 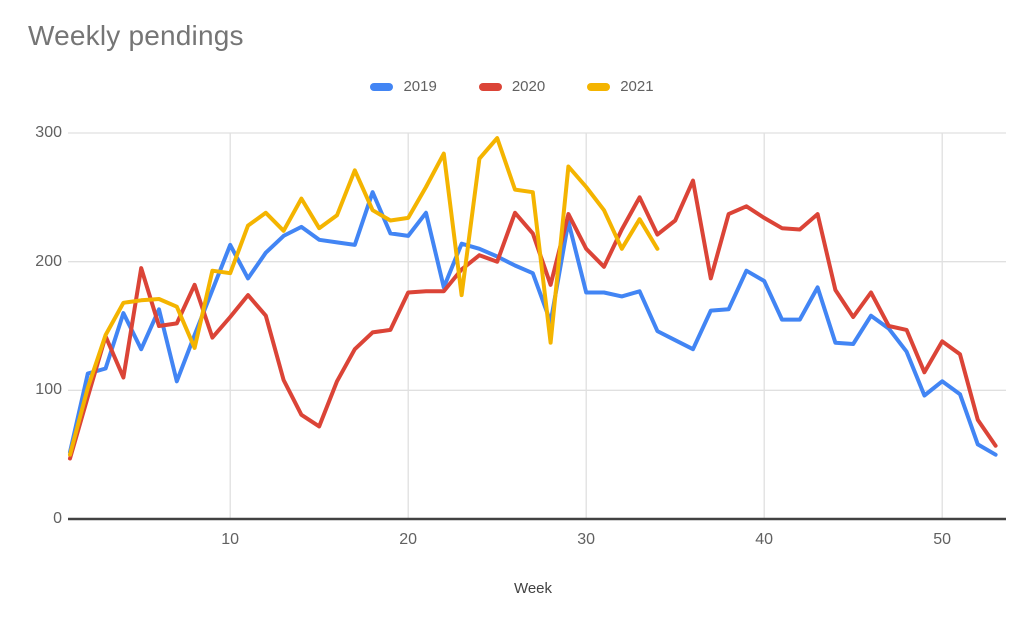 What do you see at coordinates (48, 261) in the screenshot?
I see `y-axis-tick-label: 200` at bounding box center [48, 261].